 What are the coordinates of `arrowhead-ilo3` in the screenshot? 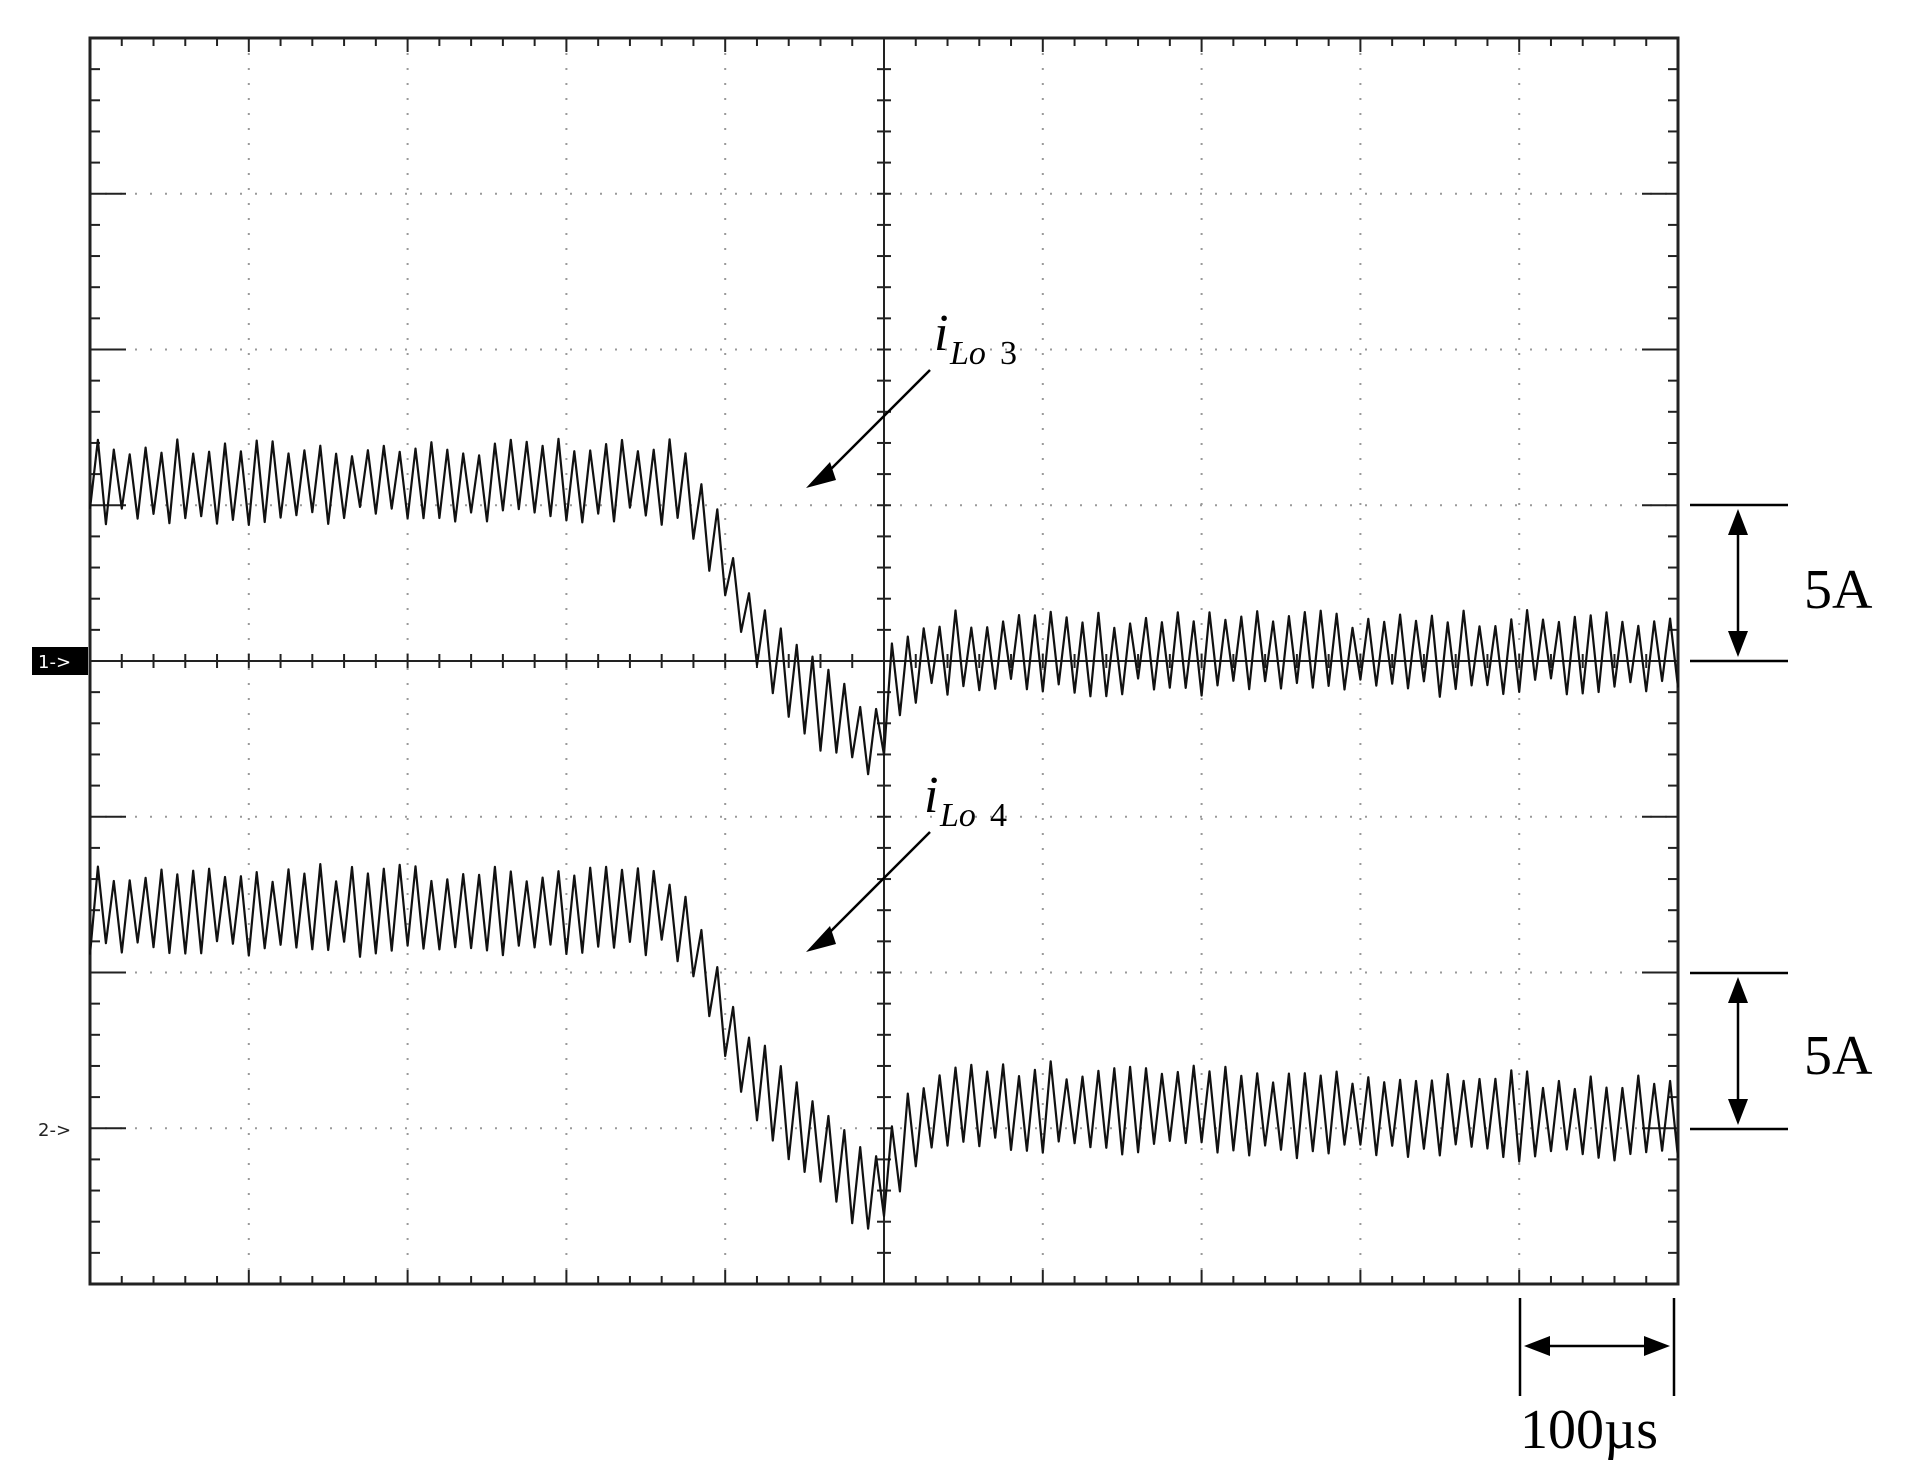 It's located at (821, 475).